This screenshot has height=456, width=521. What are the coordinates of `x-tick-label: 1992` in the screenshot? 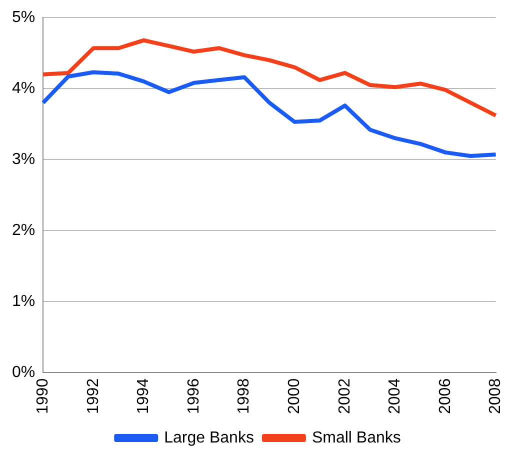 It's located at (93, 396).